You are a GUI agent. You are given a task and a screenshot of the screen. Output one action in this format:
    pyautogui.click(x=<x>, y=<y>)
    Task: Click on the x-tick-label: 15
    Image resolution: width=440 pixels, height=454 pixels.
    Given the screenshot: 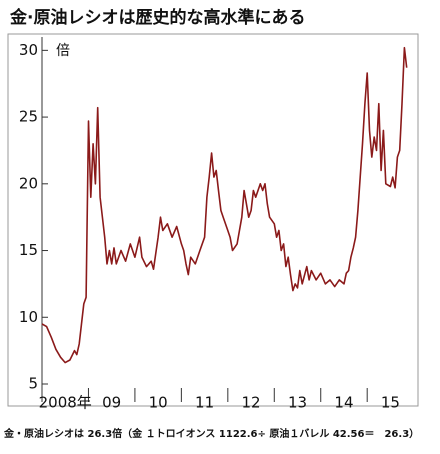 What is the action you would take?
    pyautogui.click(x=390, y=403)
    